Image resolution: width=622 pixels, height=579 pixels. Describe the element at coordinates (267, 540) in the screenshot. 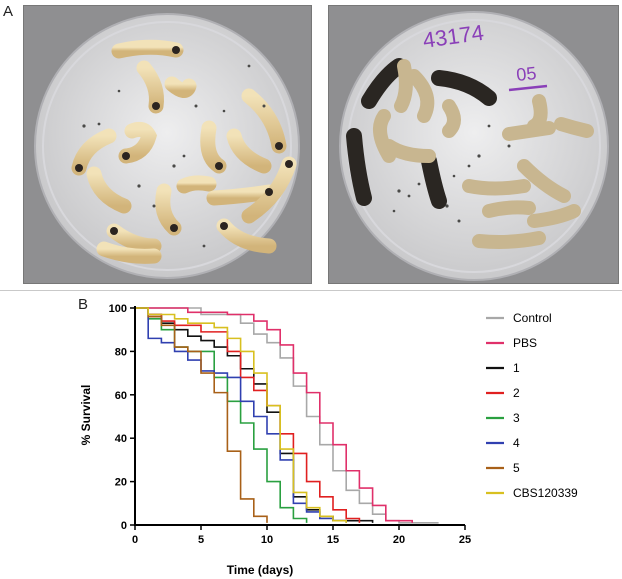

I see `x-tick-label: 10` at that location.